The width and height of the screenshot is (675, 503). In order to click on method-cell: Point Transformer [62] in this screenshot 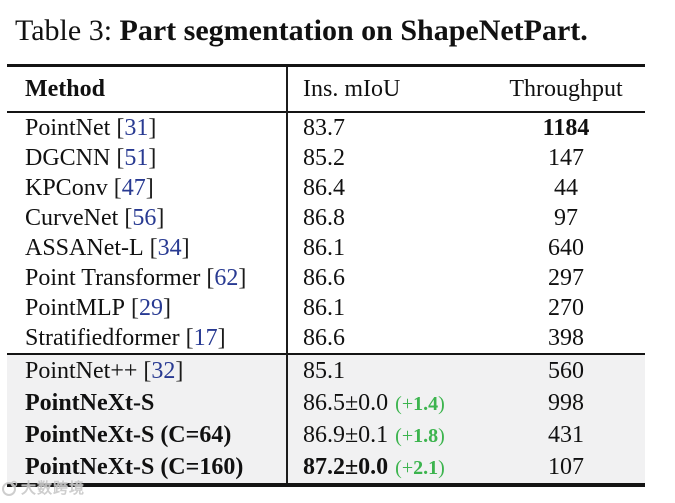, I will do `click(136, 277)`.